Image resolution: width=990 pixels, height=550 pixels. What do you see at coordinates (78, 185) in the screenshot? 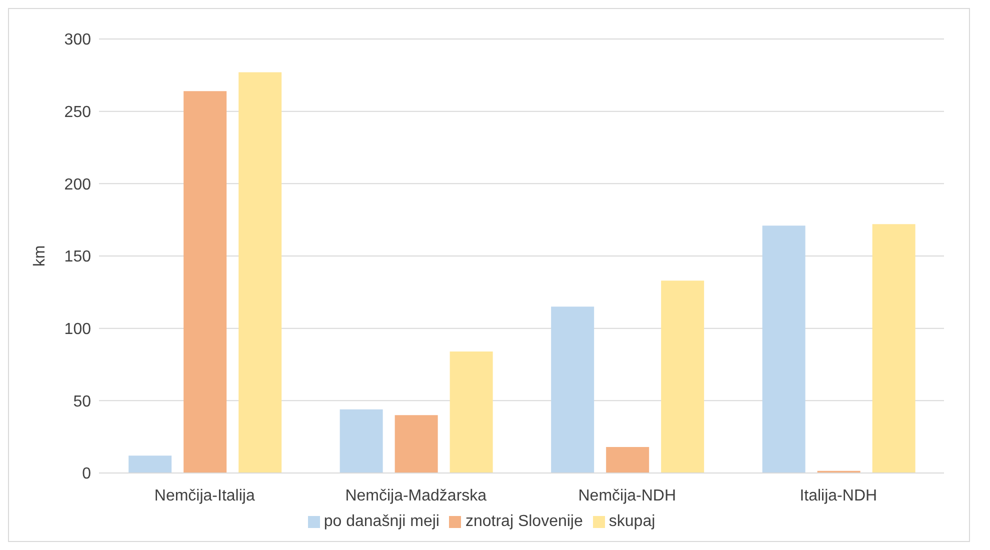
I see `y-tick-label: 200` at bounding box center [78, 185].